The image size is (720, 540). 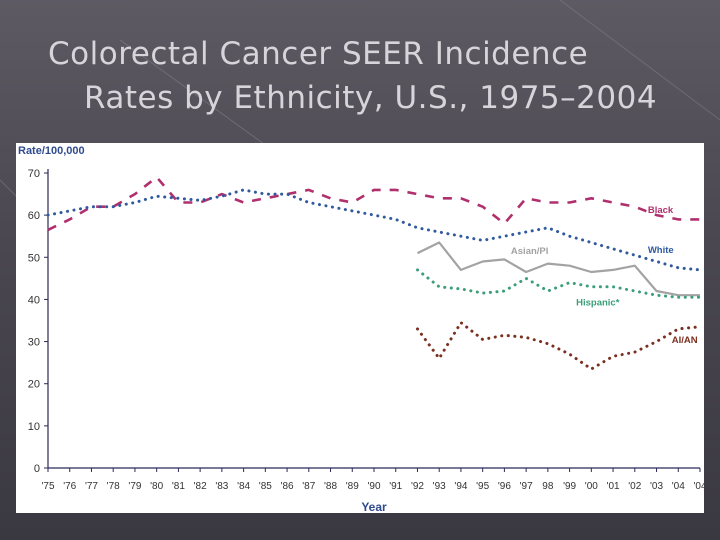 I want to click on x-tick-label: '79, so click(x=134, y=486).